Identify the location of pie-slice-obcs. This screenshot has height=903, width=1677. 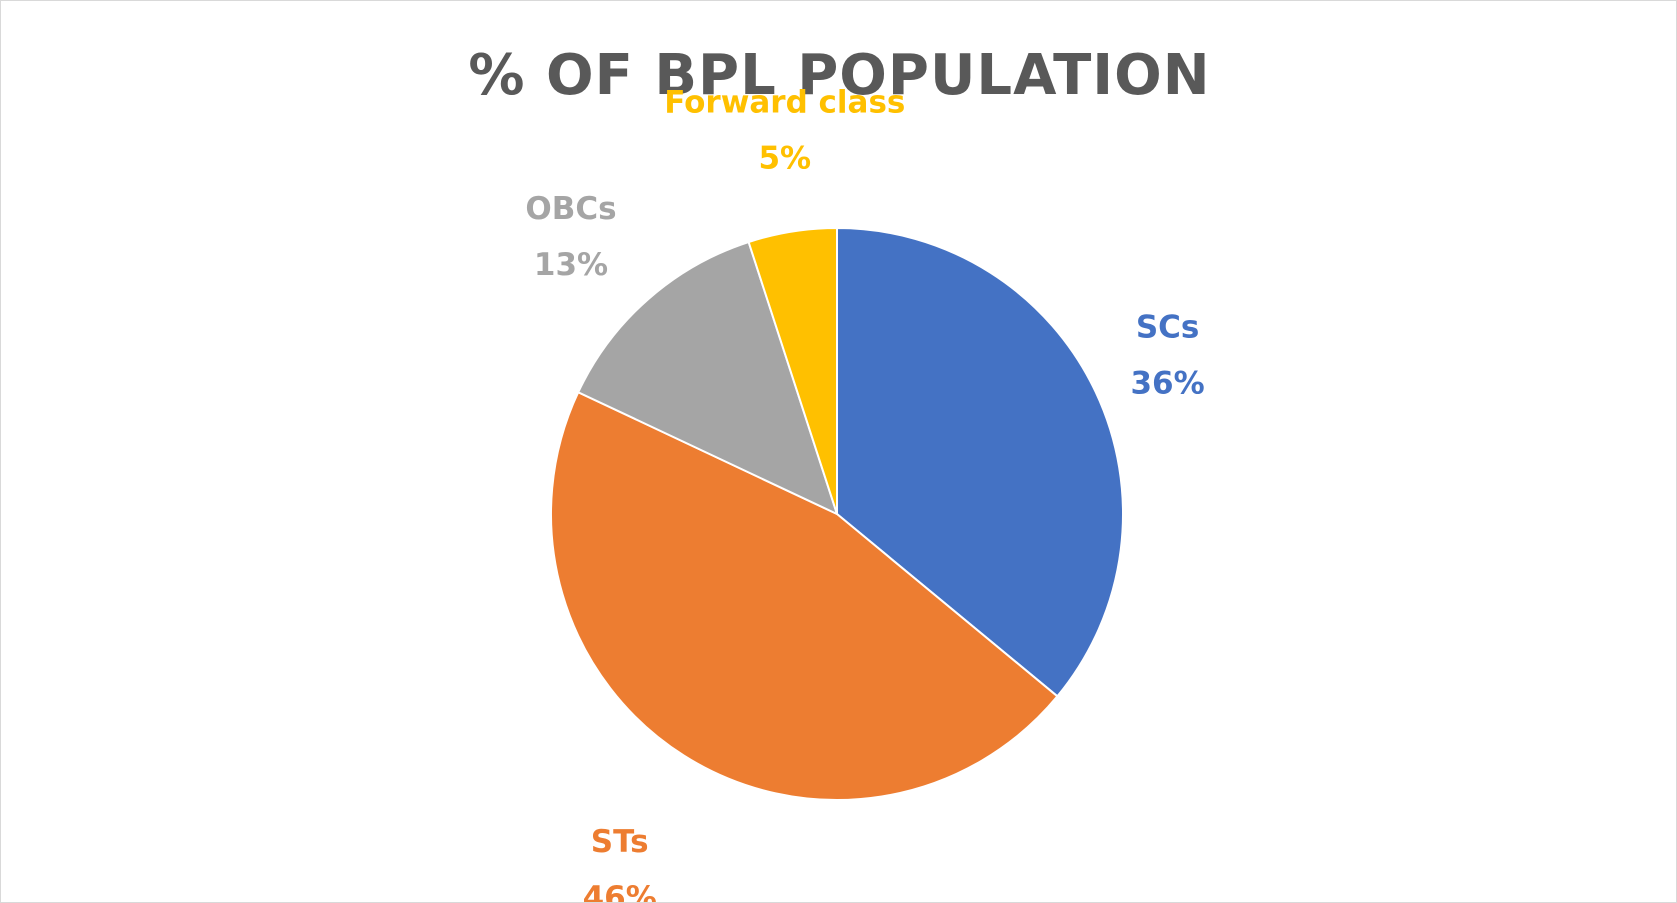
(707, 378).